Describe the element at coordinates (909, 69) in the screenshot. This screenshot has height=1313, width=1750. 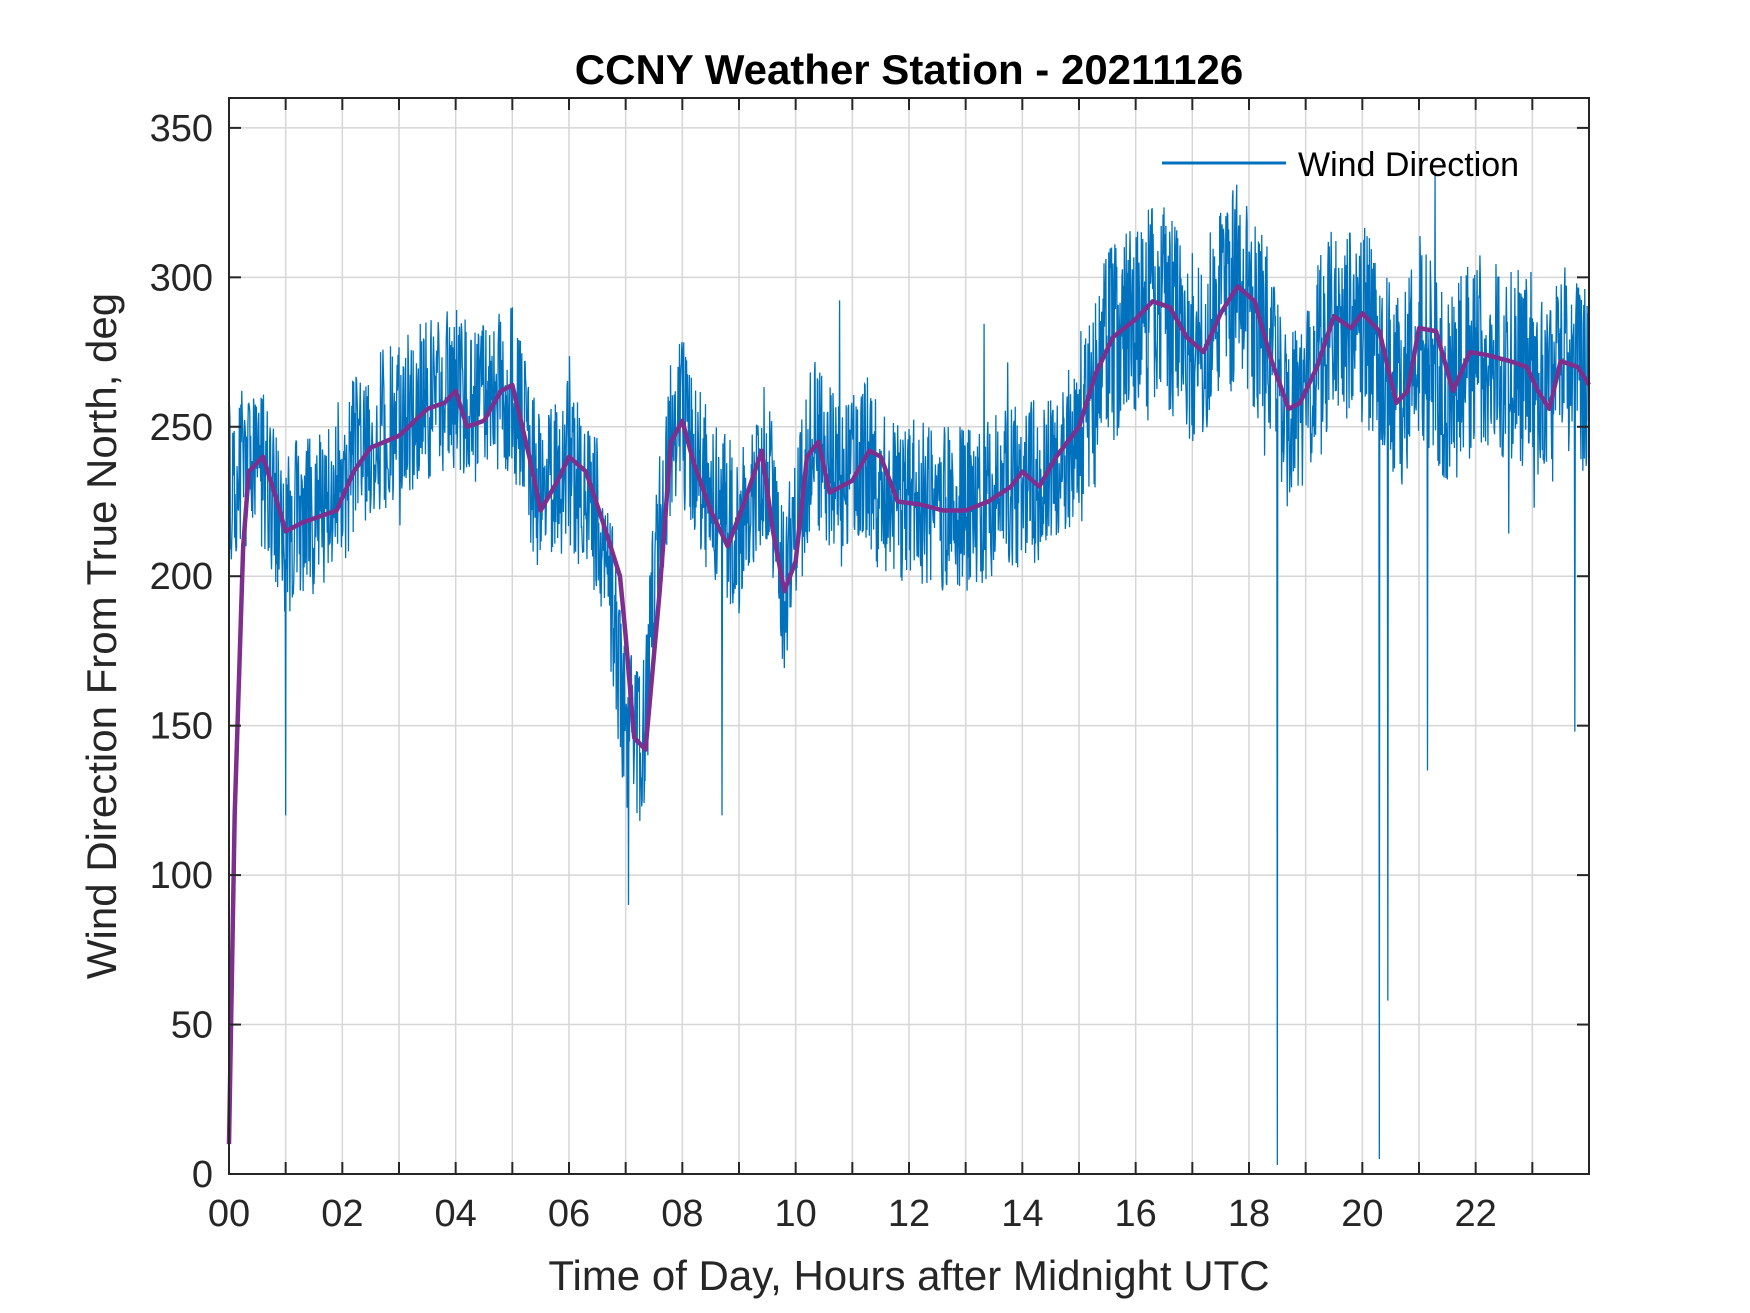
I see `chart-title: CCNY Weather Station - 20211126` at that location.